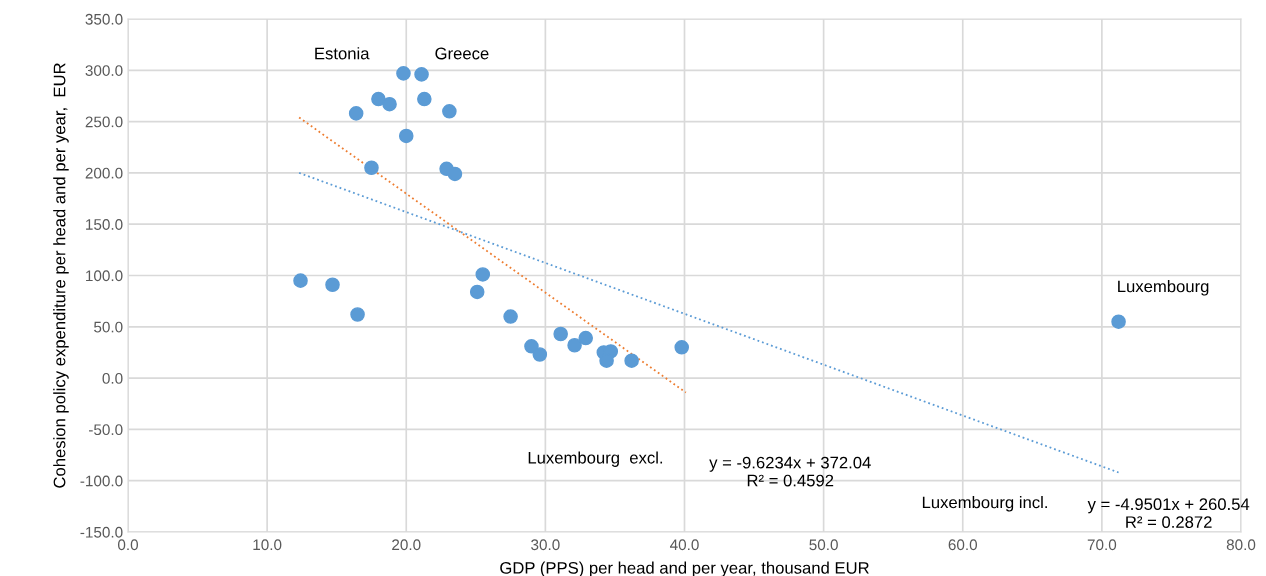 This screenshot has height=576, width=1266. I want to click on y-axis-title: Cohesion policy expenditure per head and per year, EUR, so click(61, 275).